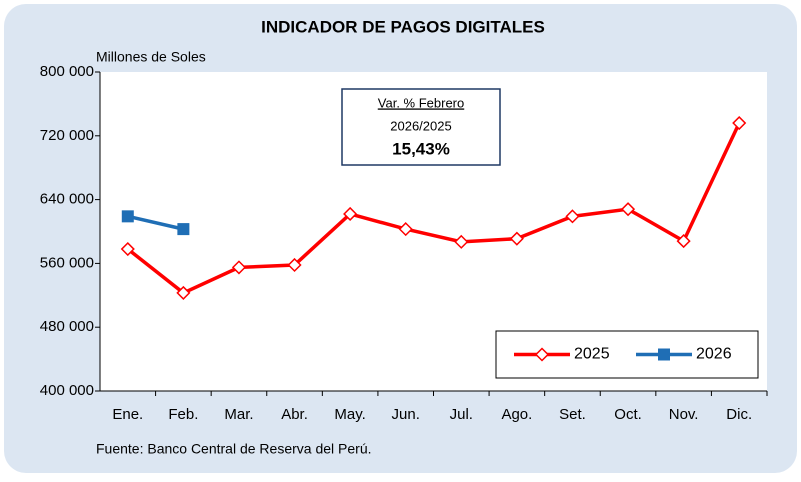 The width and height of the screenshot is (801, 482). I want to click on x-tick-label: Ago., so click(516, 414).